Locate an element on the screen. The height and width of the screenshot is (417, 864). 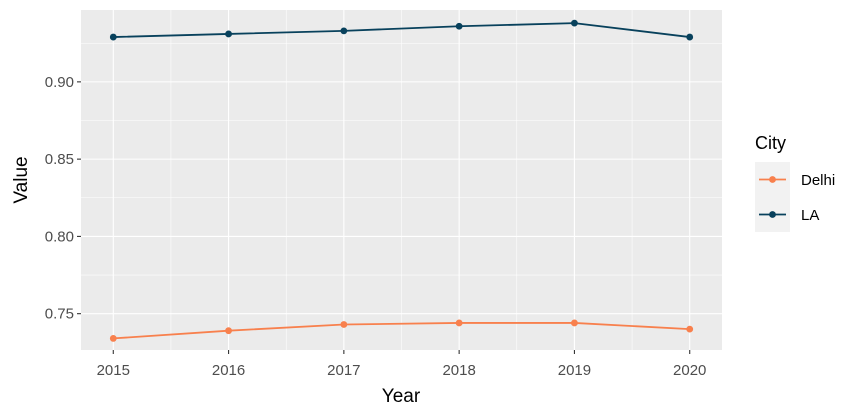
x-tick-label: 2020 is located at coordinates (689, 370).